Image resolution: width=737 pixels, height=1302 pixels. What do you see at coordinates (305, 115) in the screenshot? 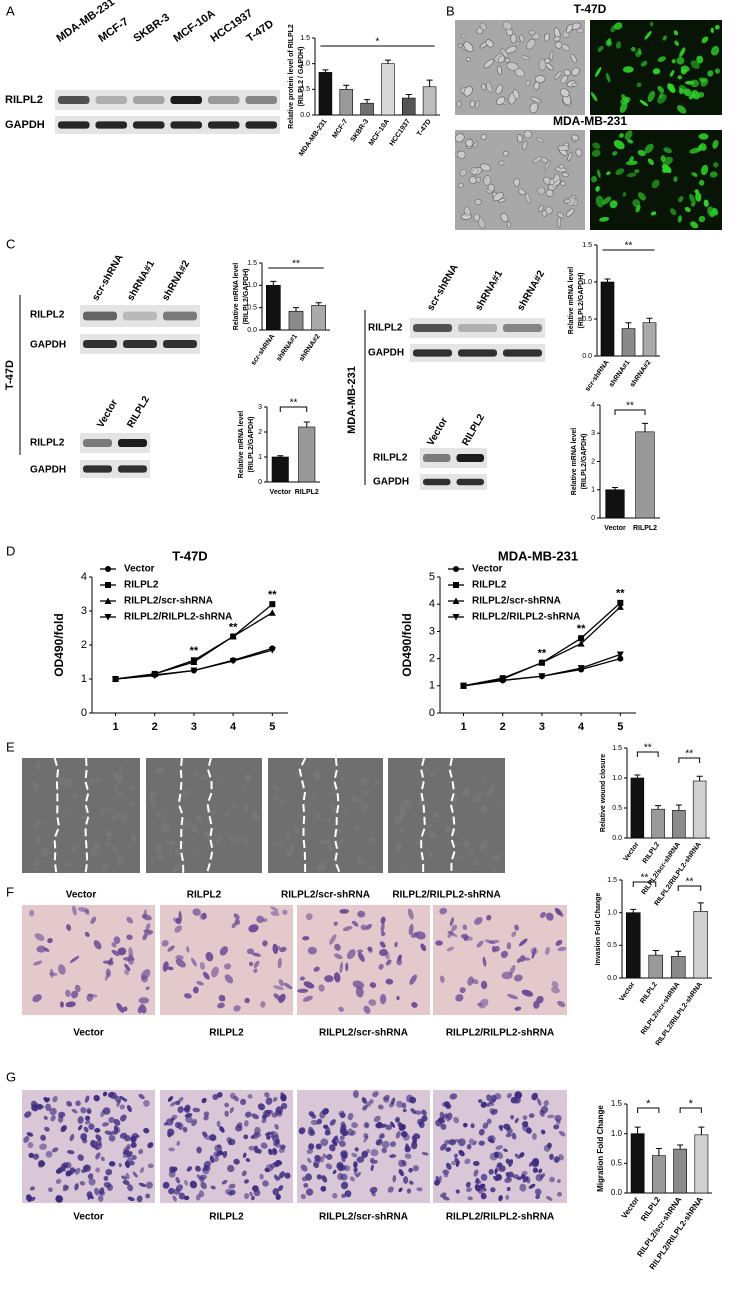
I see `y-tick-label: 0.0` at bounding box center [305, 115].